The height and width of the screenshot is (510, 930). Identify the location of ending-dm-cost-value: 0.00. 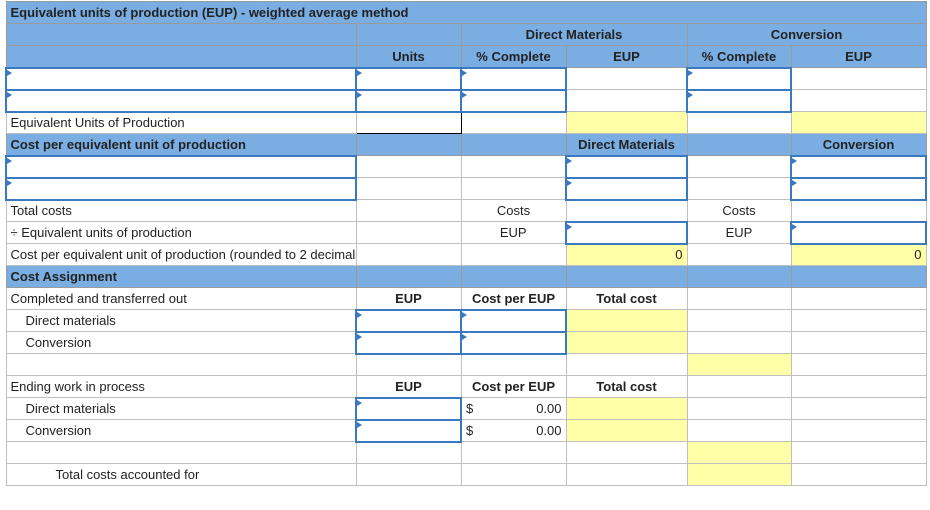
(549, 408).